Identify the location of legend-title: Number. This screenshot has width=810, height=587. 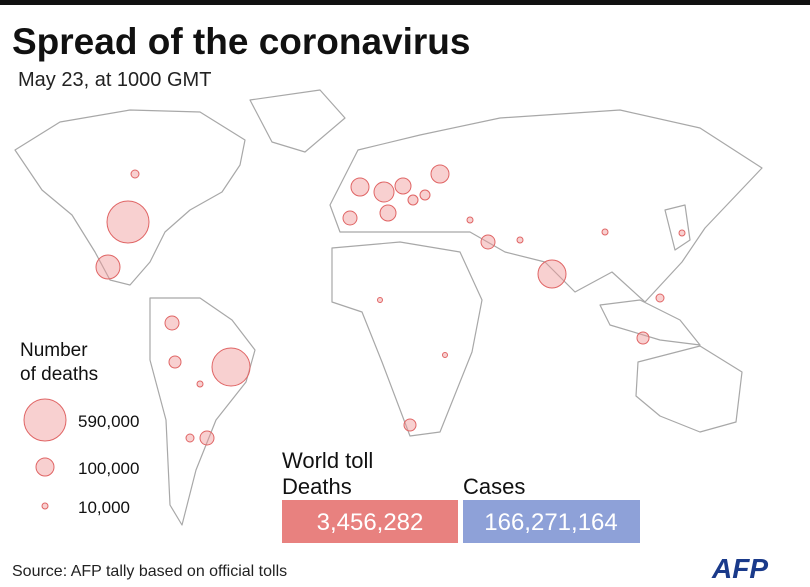
(54, 350).